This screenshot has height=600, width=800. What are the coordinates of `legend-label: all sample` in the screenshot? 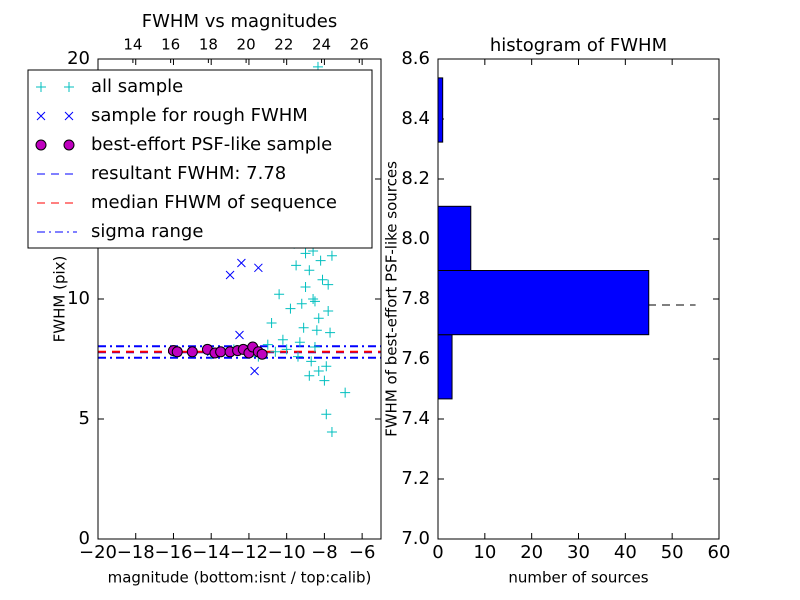 It's located at (137, 86).